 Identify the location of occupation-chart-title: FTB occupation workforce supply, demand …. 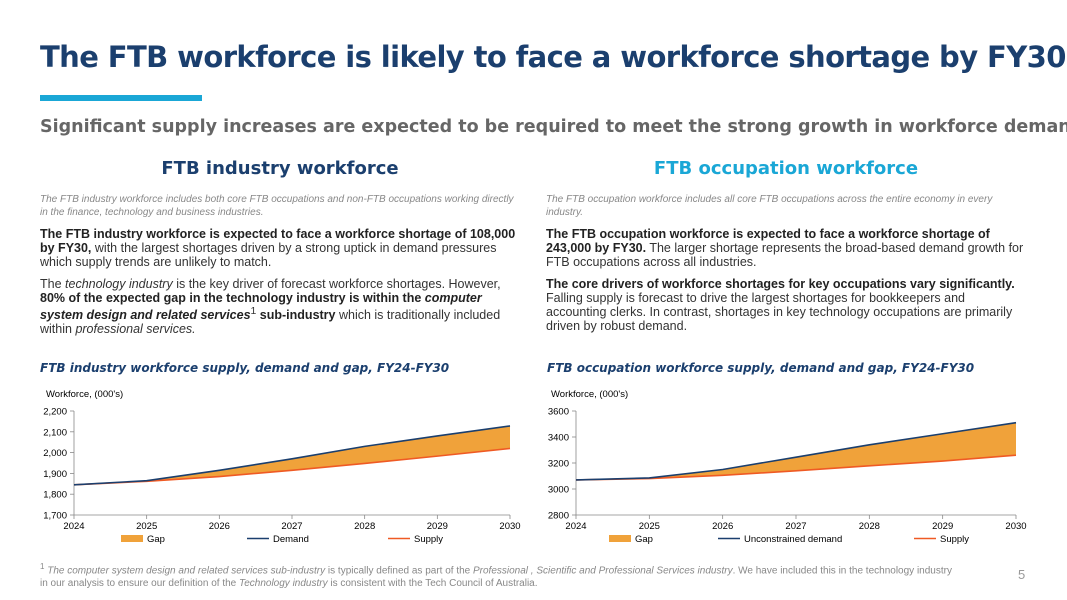
(761, 368).